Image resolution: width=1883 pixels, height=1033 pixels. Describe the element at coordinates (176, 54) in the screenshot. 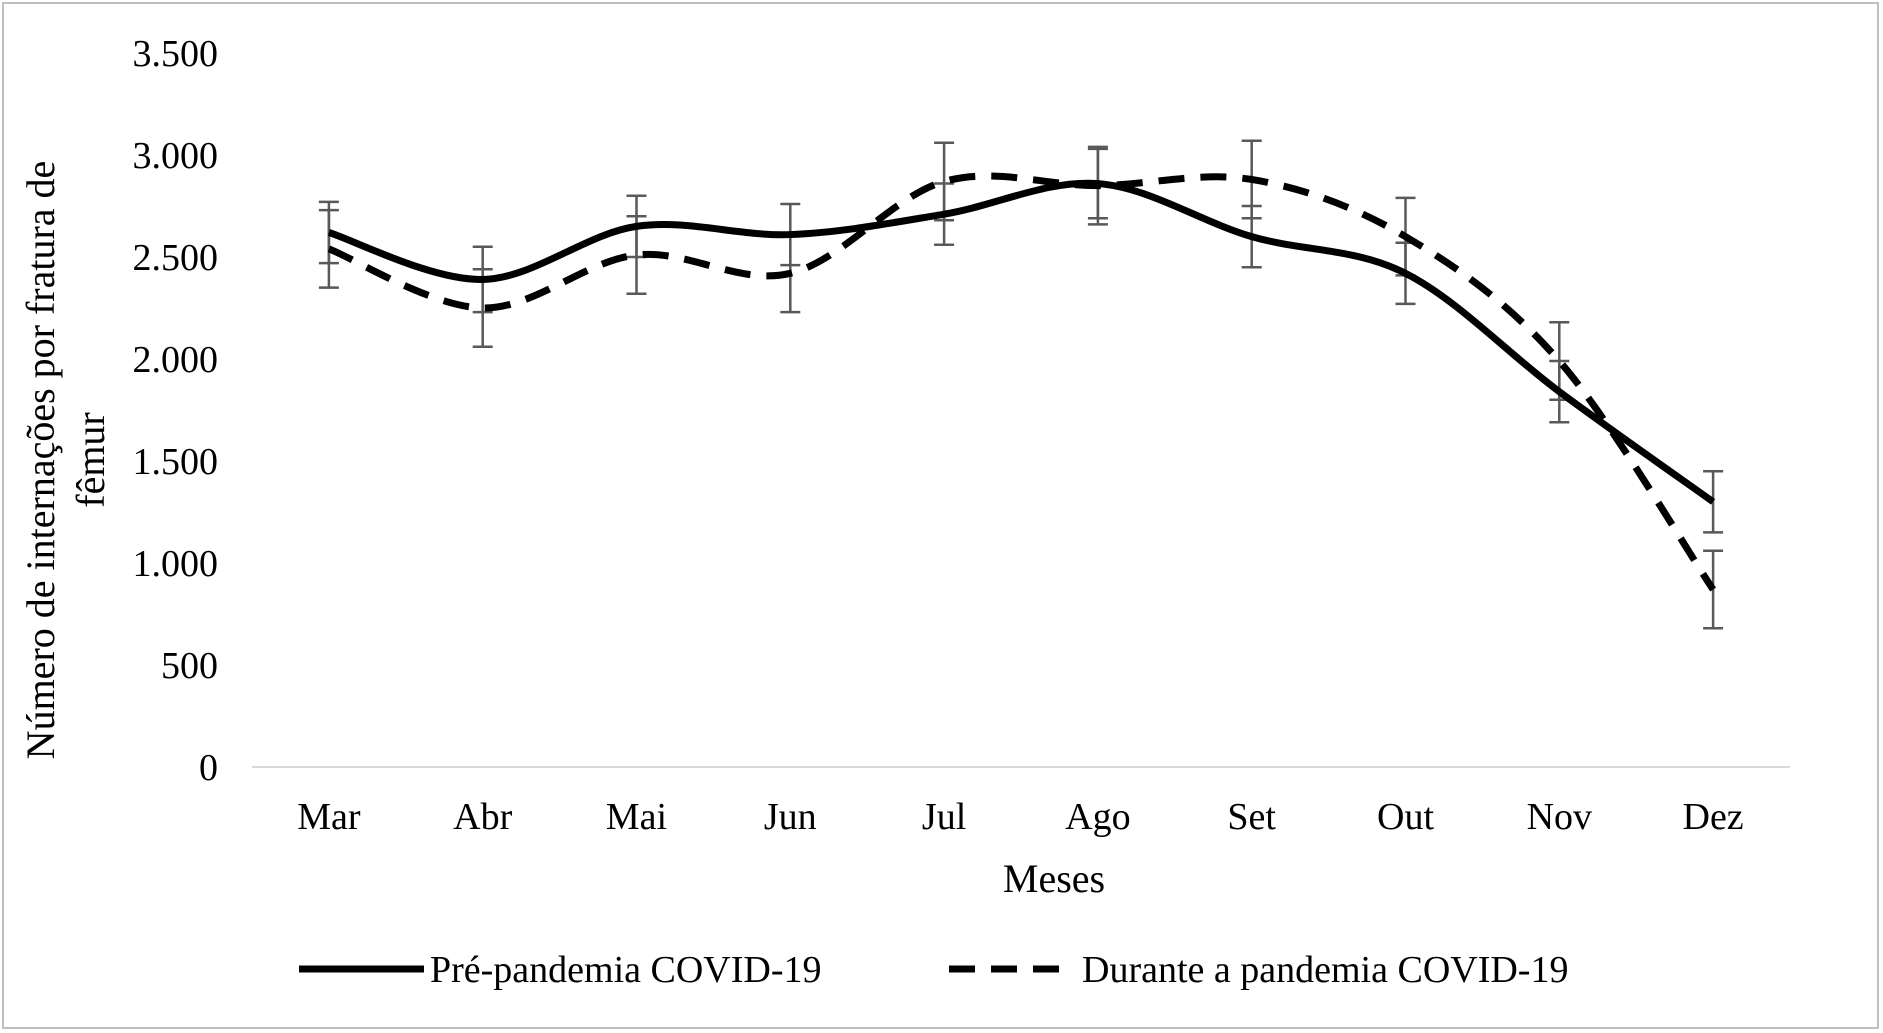

I see `y-tick-label: 3.500` at that location.